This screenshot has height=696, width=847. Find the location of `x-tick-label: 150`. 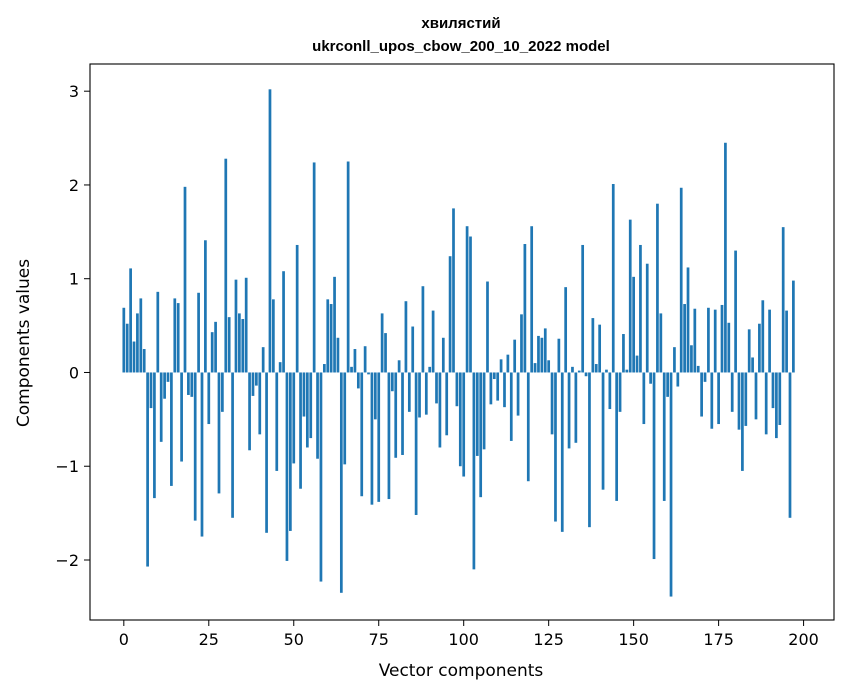

x-tick-label: 150 is located at coordinates (633, 639).